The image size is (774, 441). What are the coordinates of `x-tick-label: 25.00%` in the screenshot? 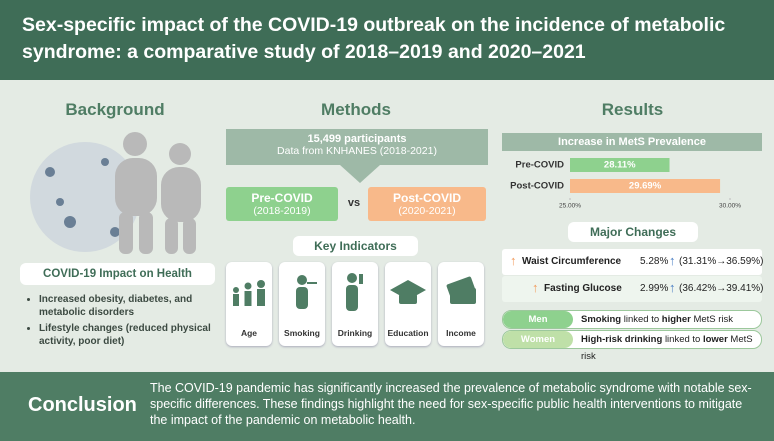 It's located at (570, 206).